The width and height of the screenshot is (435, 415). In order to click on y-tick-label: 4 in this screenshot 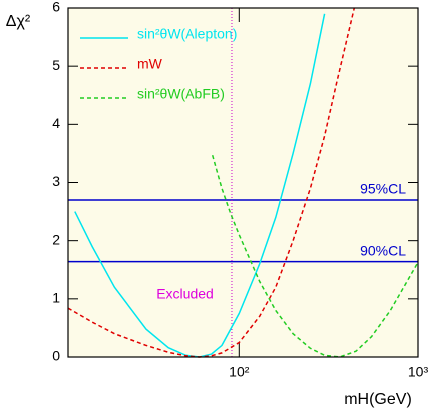, I will do `click(56, 123)`.